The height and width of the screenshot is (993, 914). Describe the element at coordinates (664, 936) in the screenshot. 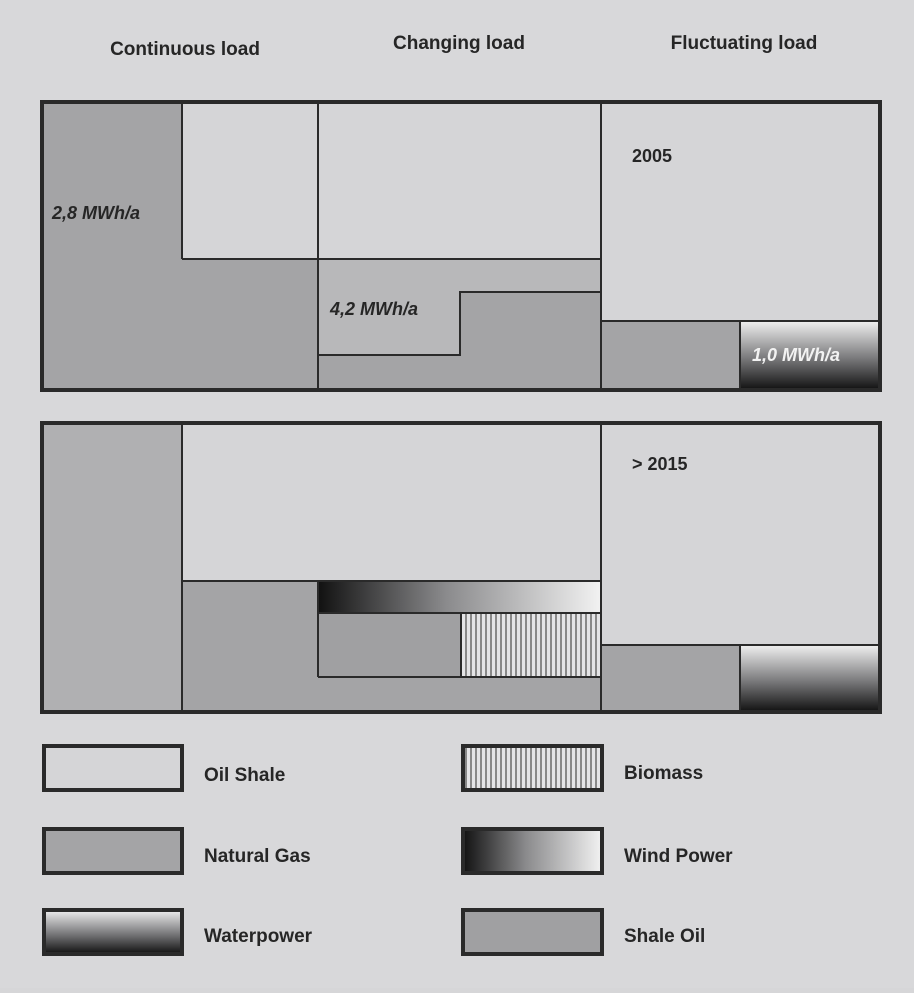

I see `legend-label-shale-oil: Shale Oil` at that location.